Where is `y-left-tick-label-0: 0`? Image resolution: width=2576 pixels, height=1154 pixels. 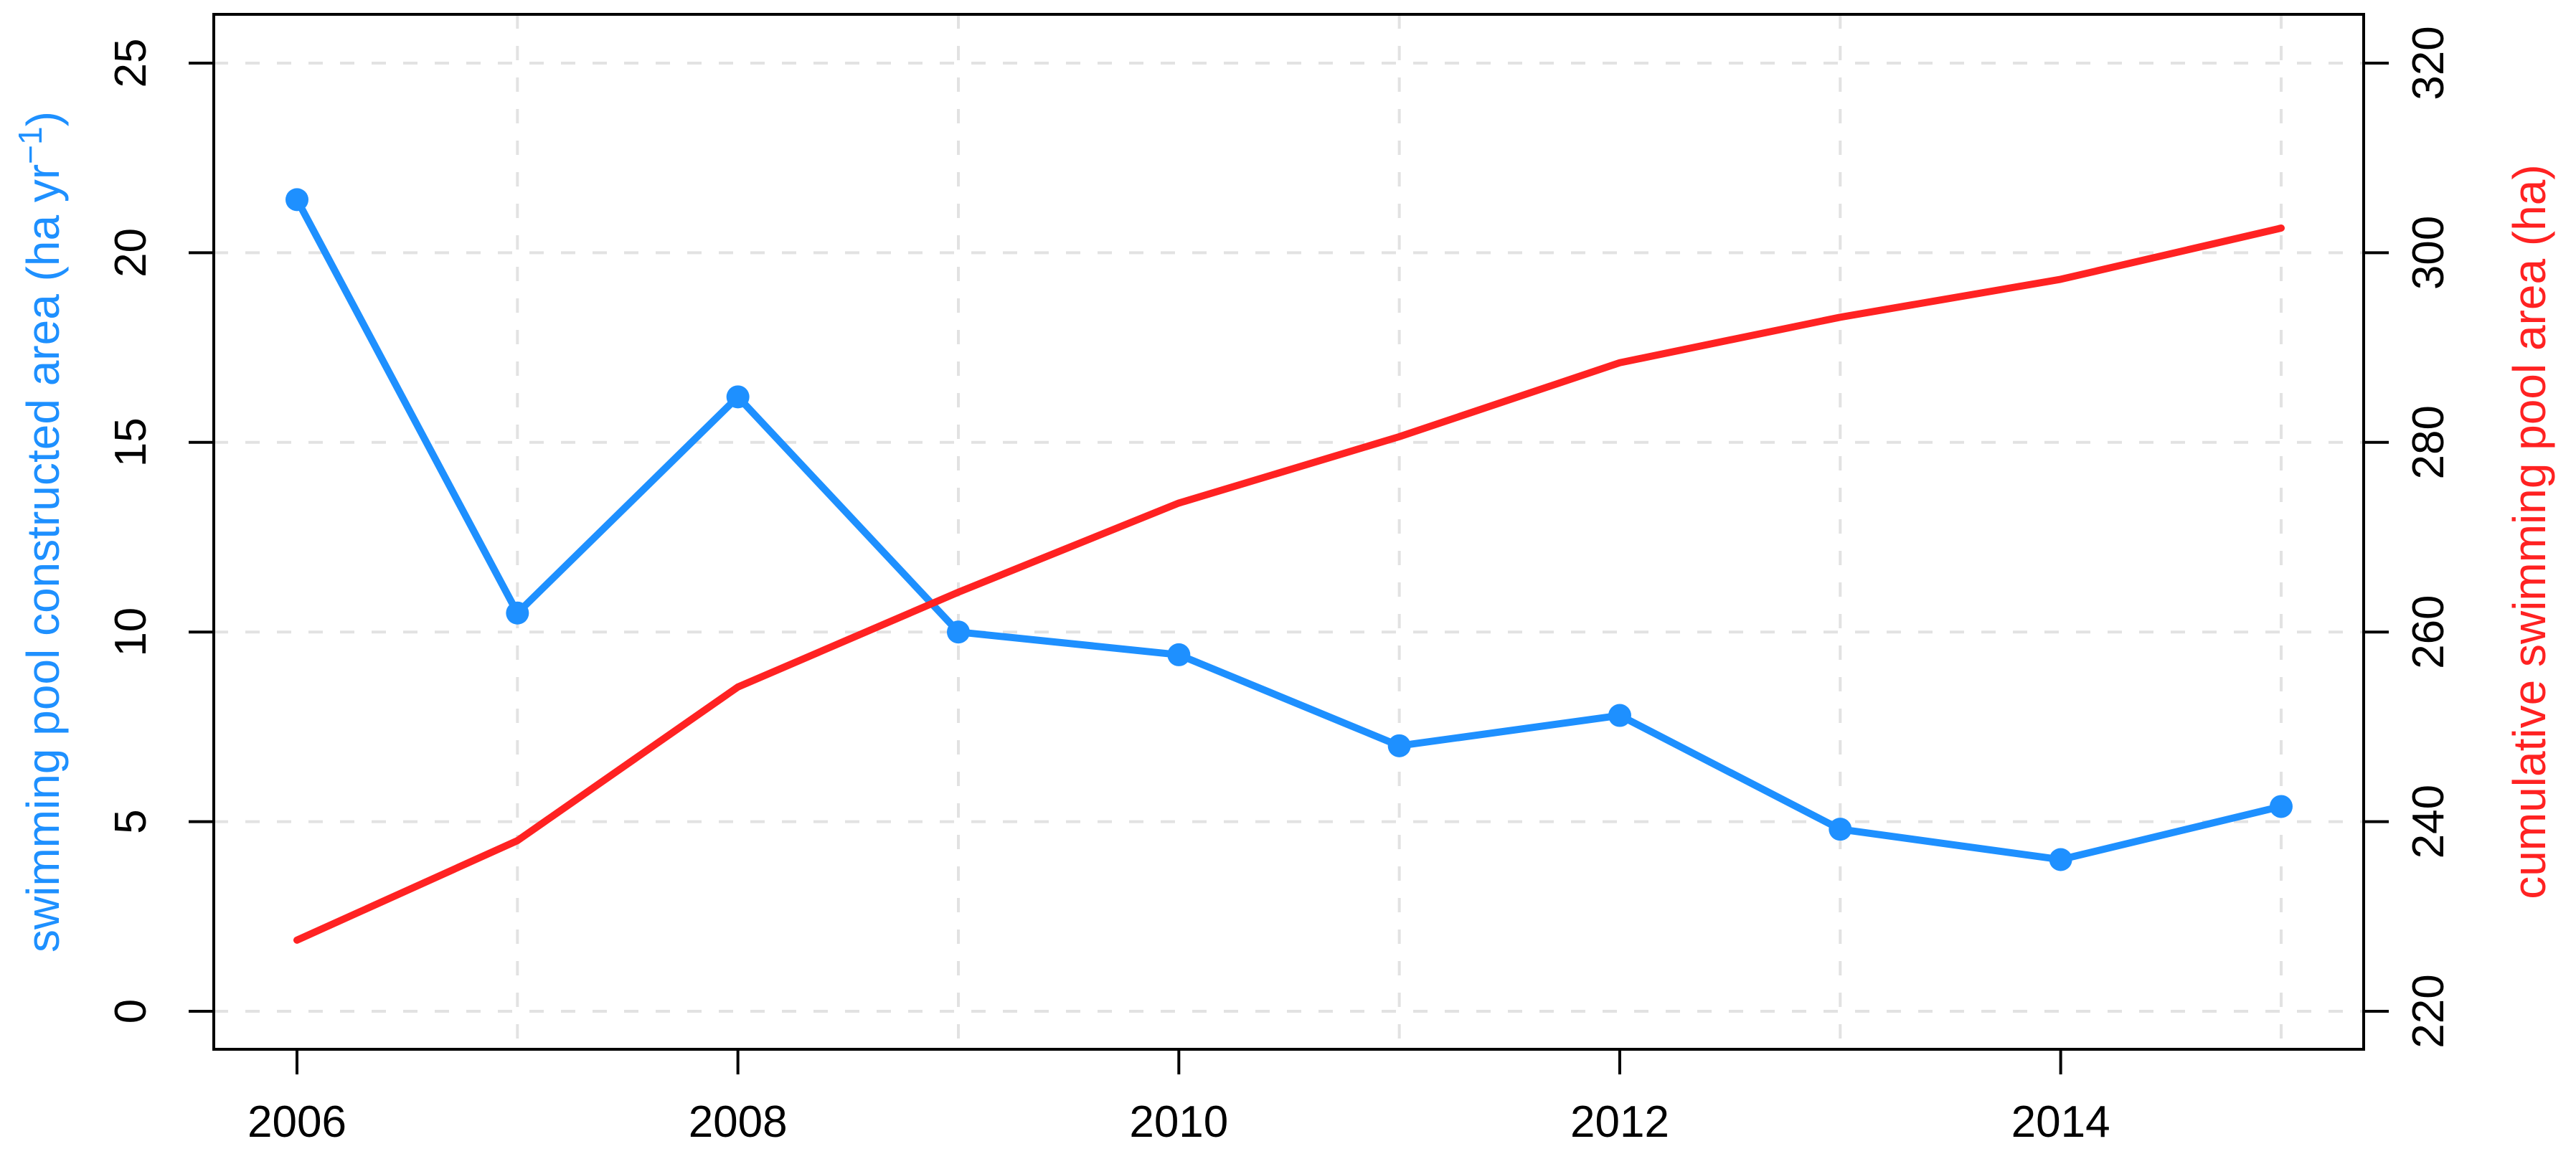 y-left-tick-label-0: 0 is located at coordinates (131, 1011).